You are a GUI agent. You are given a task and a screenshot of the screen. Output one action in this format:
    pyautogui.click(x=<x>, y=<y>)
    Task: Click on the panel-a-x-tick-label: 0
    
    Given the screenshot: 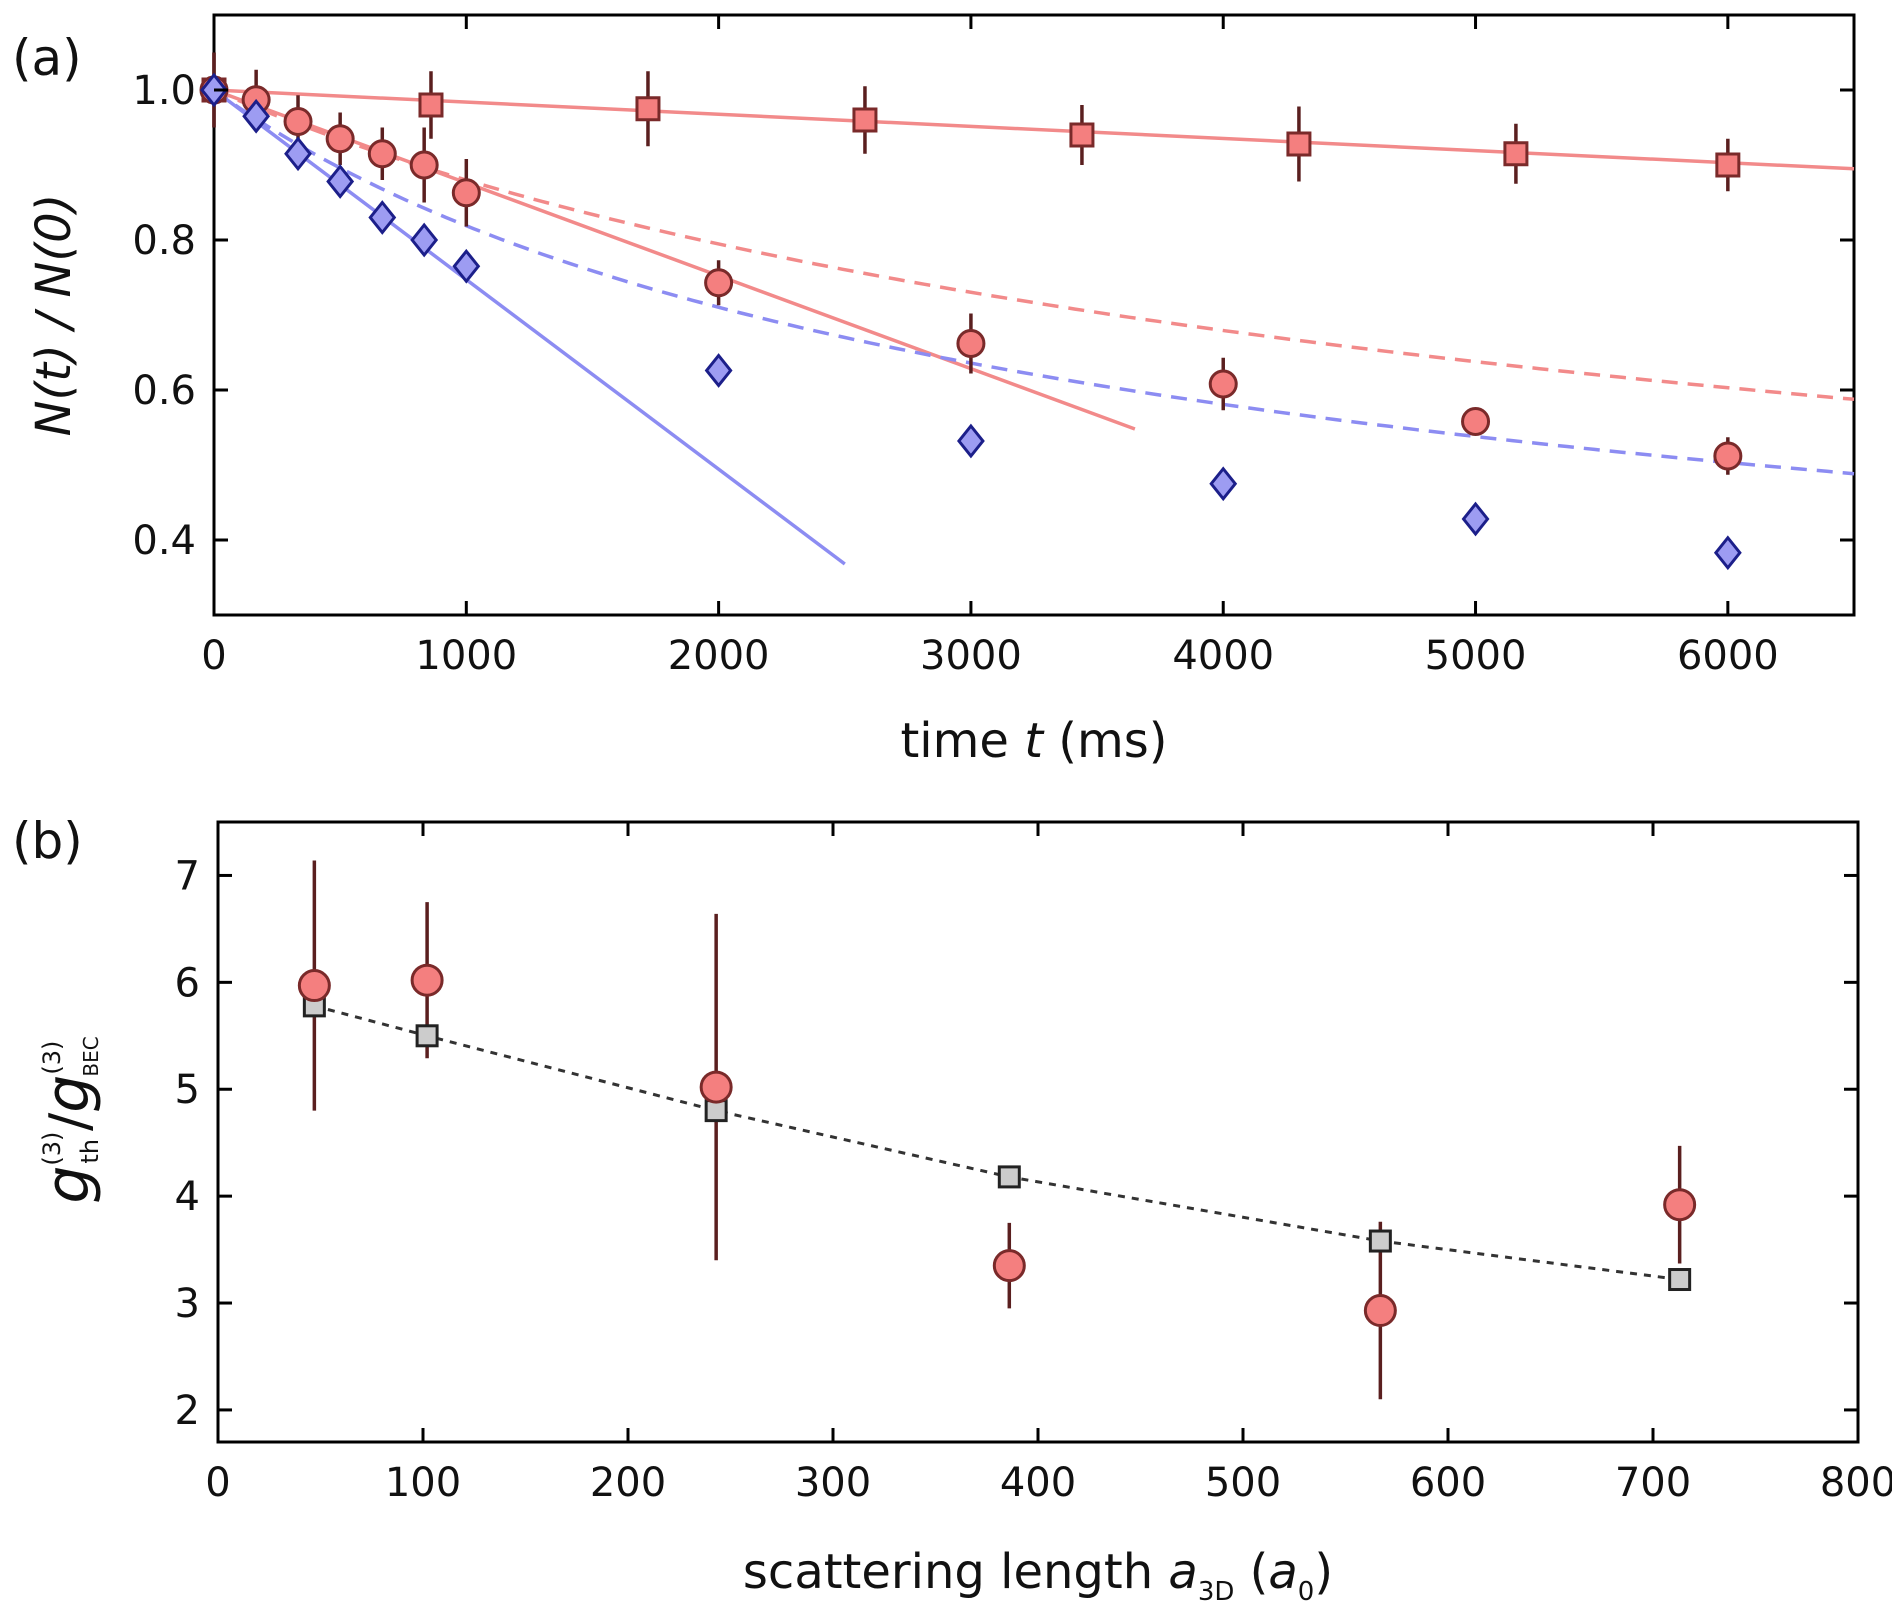 What is the action you would take?
    pyautogui.click(x=213, y=656)
    